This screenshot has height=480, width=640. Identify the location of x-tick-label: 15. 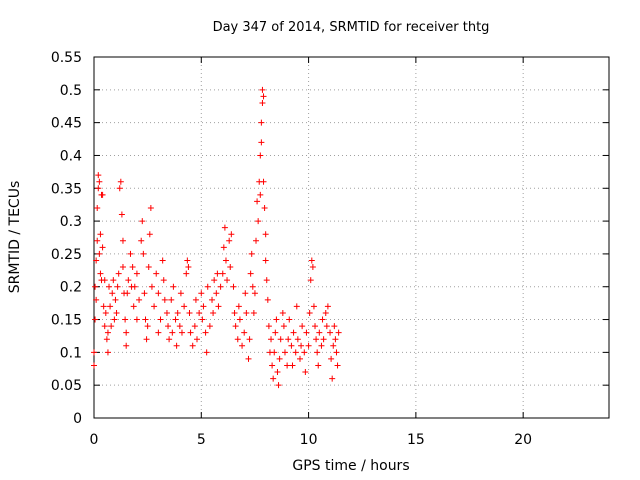
(416, 440).